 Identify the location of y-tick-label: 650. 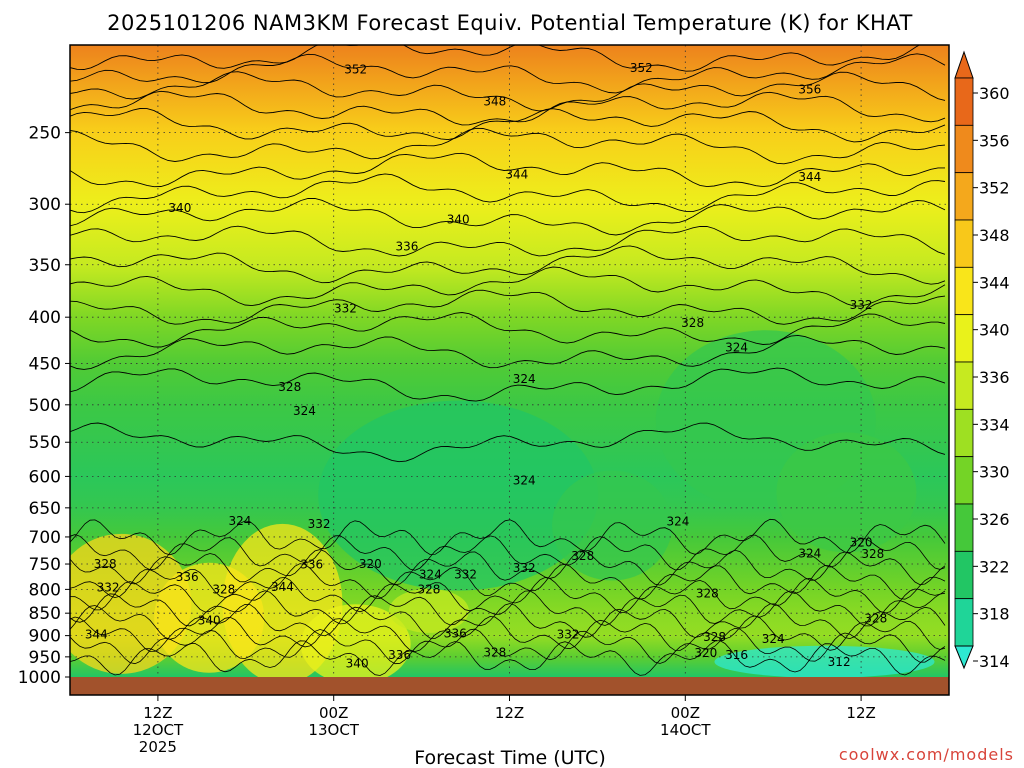
(45, 509).